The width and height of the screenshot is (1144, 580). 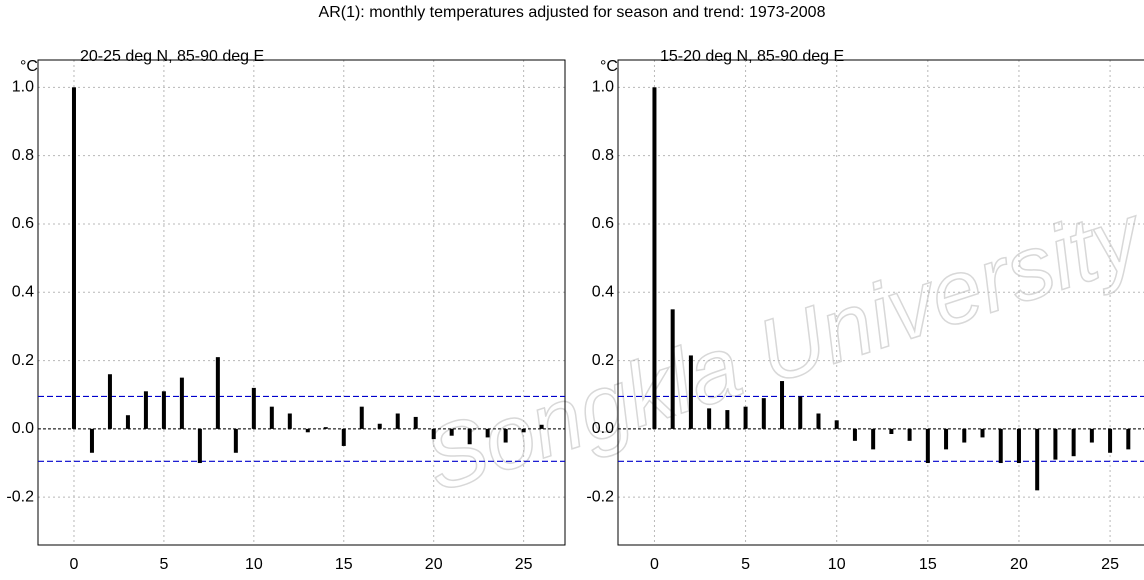 I want to click on subtitle: 20-25 deg N, 85-90 deg E, so click(x=172, y=56).